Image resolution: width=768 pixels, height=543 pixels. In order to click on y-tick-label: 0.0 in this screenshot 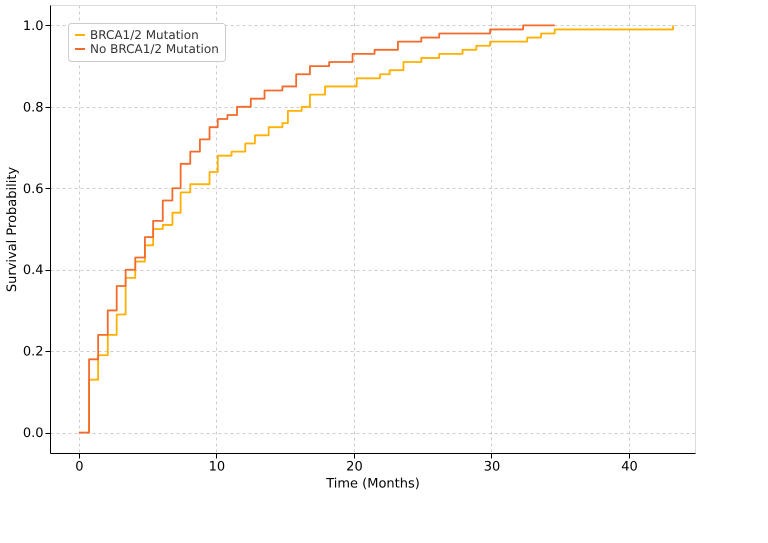, I will do `click(33, 434)`.